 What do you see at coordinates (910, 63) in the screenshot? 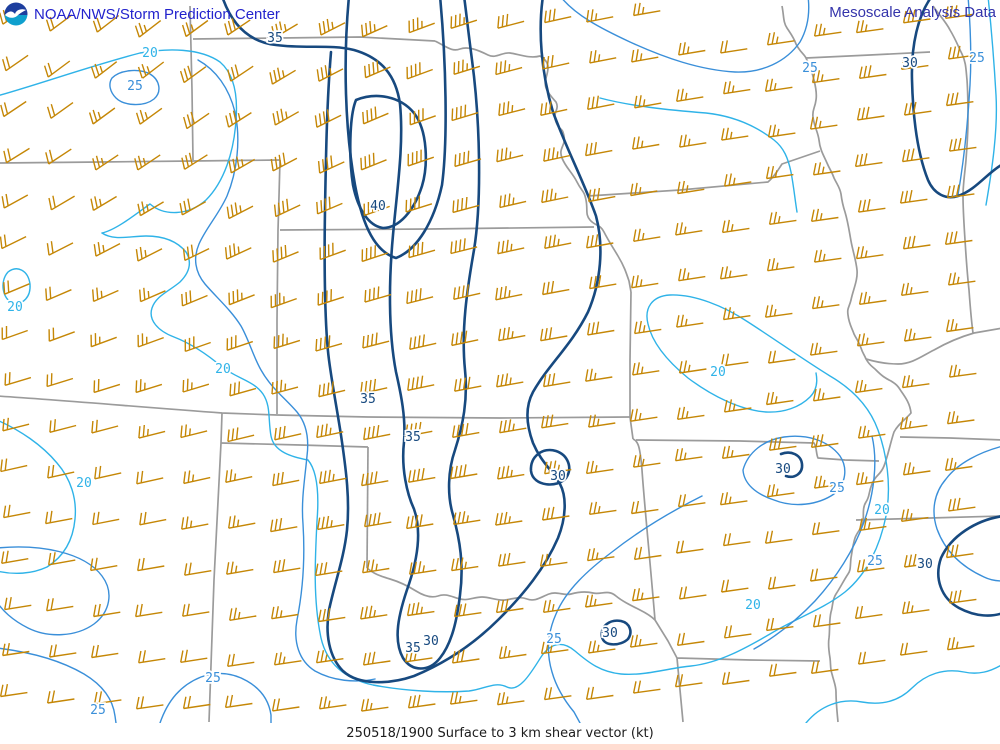
I see `contour-label-30: 30` at bounding box center [910, 63].